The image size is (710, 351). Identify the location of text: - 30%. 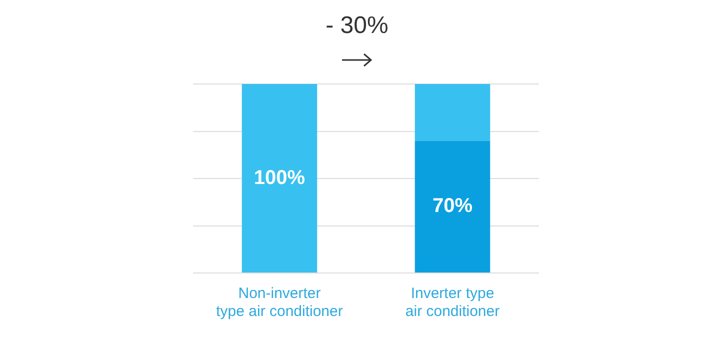
(357, 26).